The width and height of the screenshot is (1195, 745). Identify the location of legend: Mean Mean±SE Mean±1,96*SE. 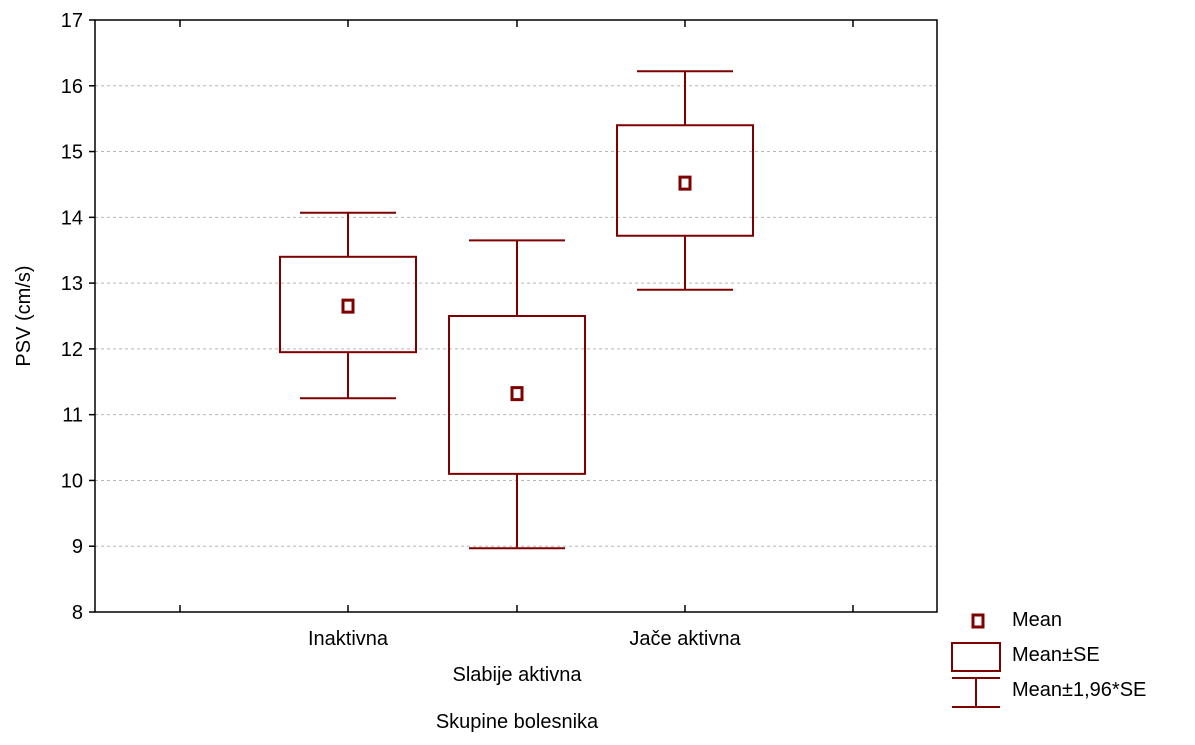
(1072, 657).